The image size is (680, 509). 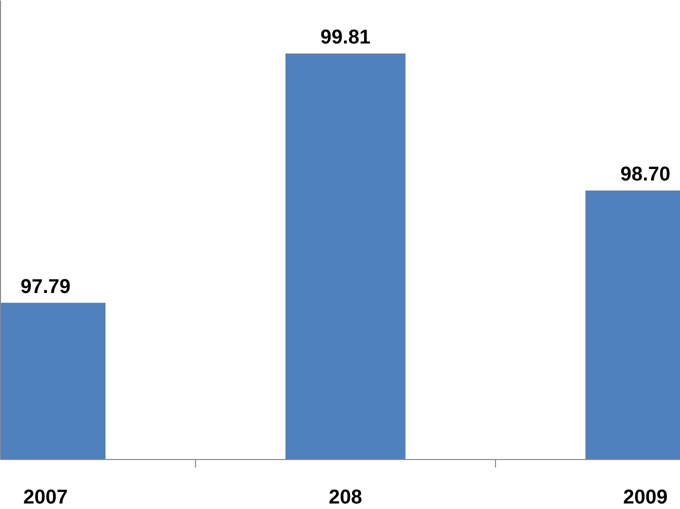 I want to click on x-tick-label: 2009, so click(x=645, y=497).